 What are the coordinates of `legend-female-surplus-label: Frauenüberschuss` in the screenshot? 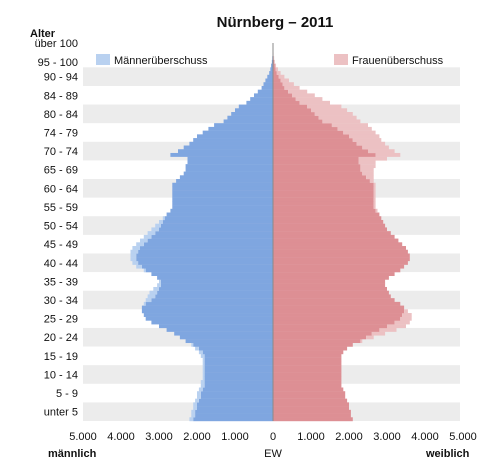 It's located at (398, 61).